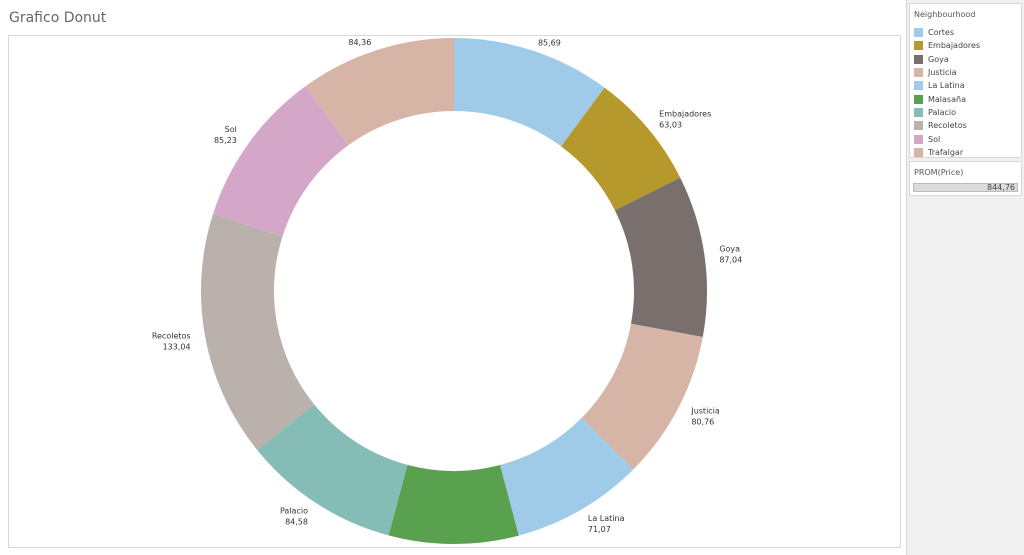 The height and width of the screenshot is (555, 1024). Describe the element at coordinates (947, 99) in the screenshot. I see `legend-label: Malasaña` at that location.